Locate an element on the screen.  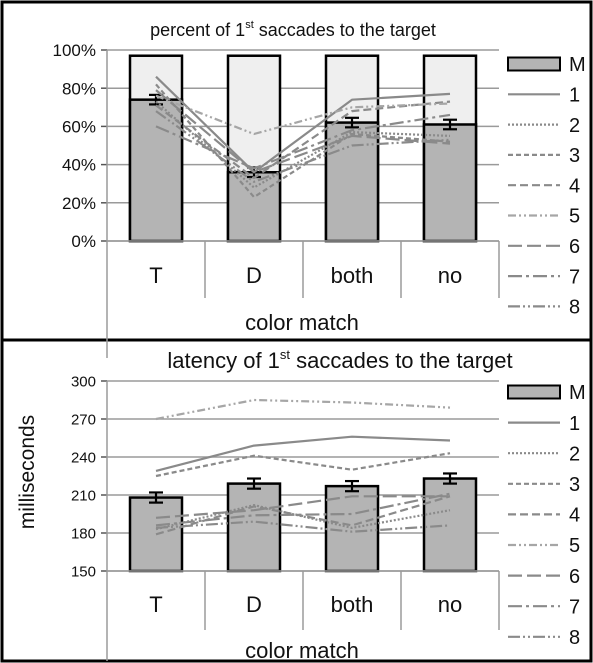
title-main: latency of 1 is located at coordinates (223, 360).